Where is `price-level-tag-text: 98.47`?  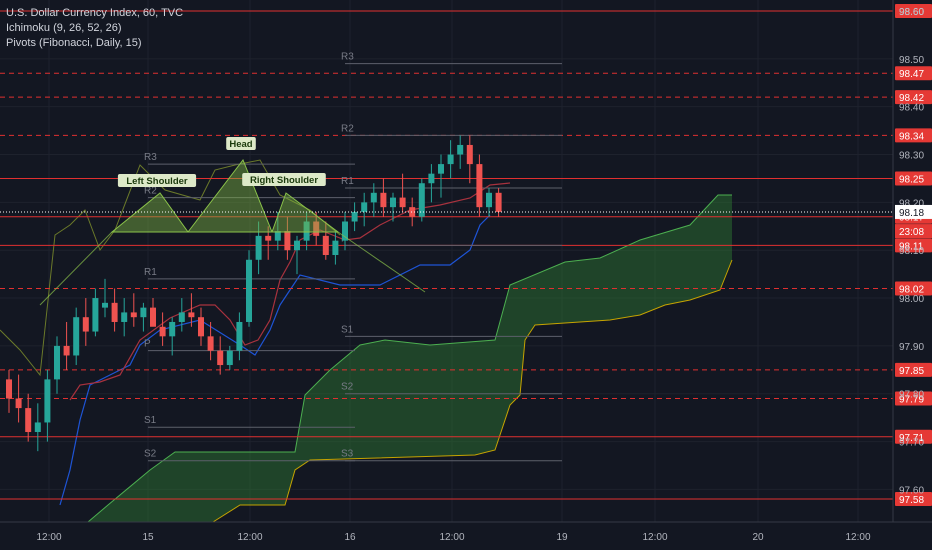
price-level-tag-text: 98.47 is located at coordinates (911, 74).